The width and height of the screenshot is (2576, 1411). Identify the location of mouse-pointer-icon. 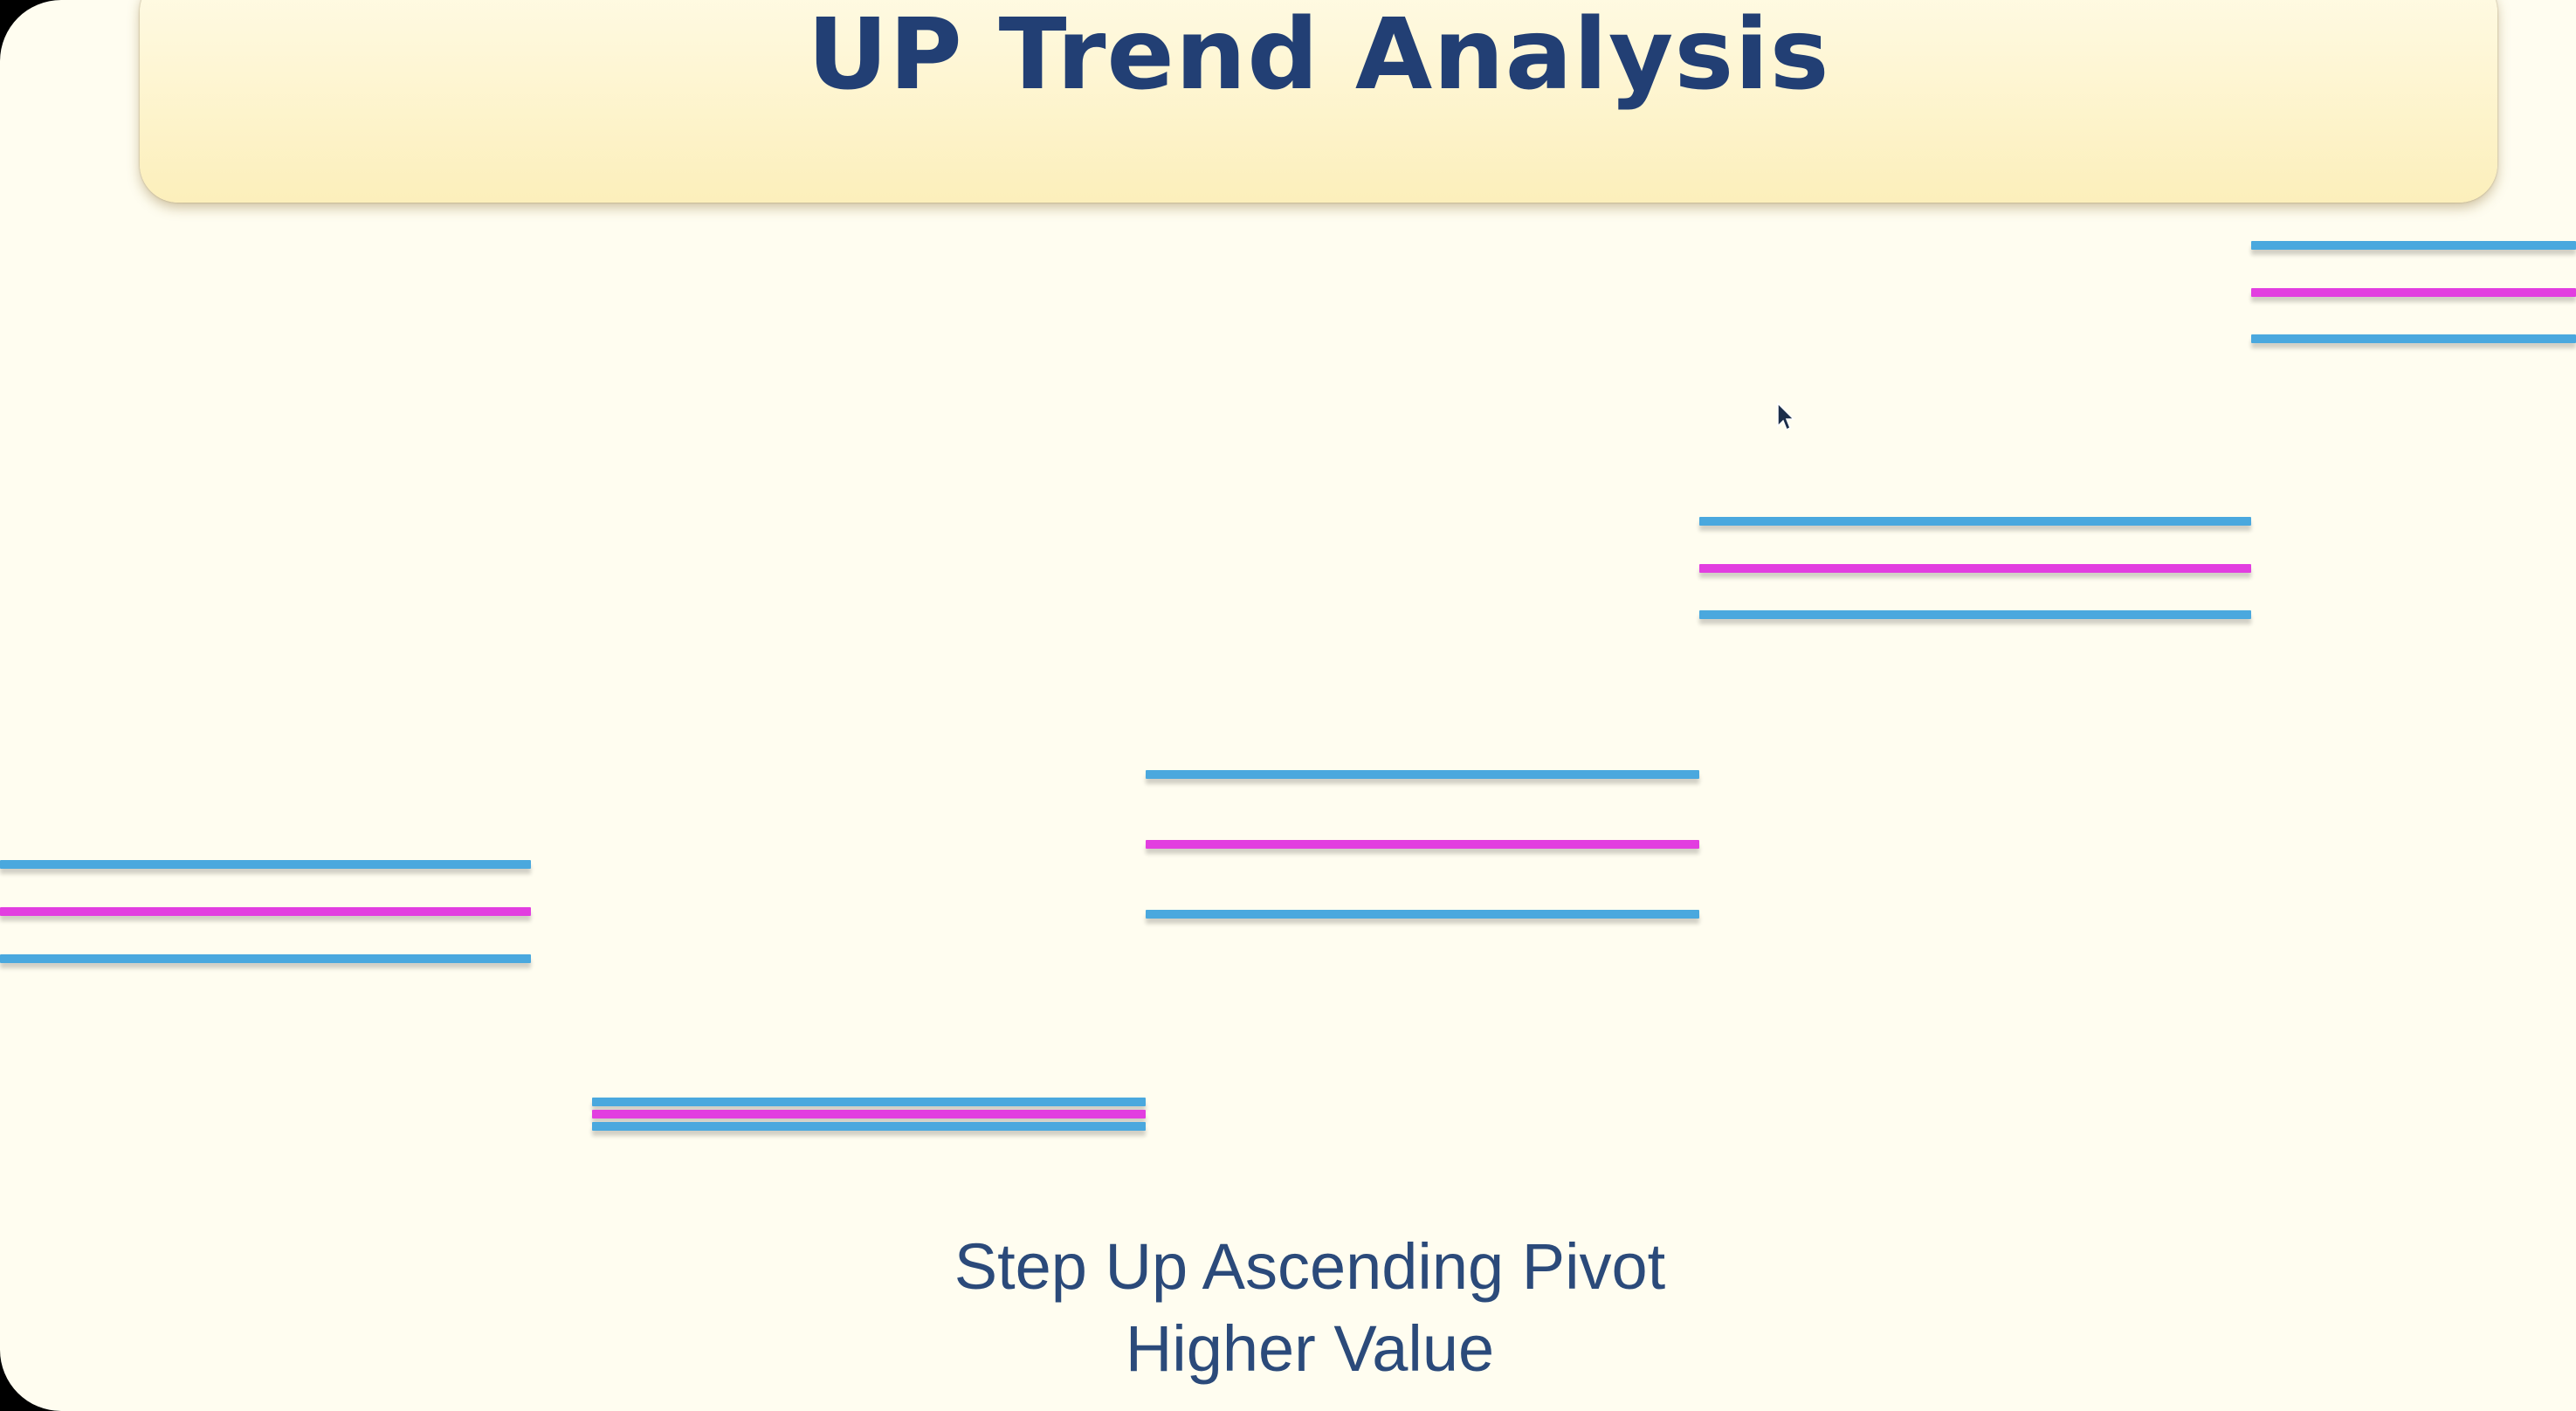
(1786, 417).